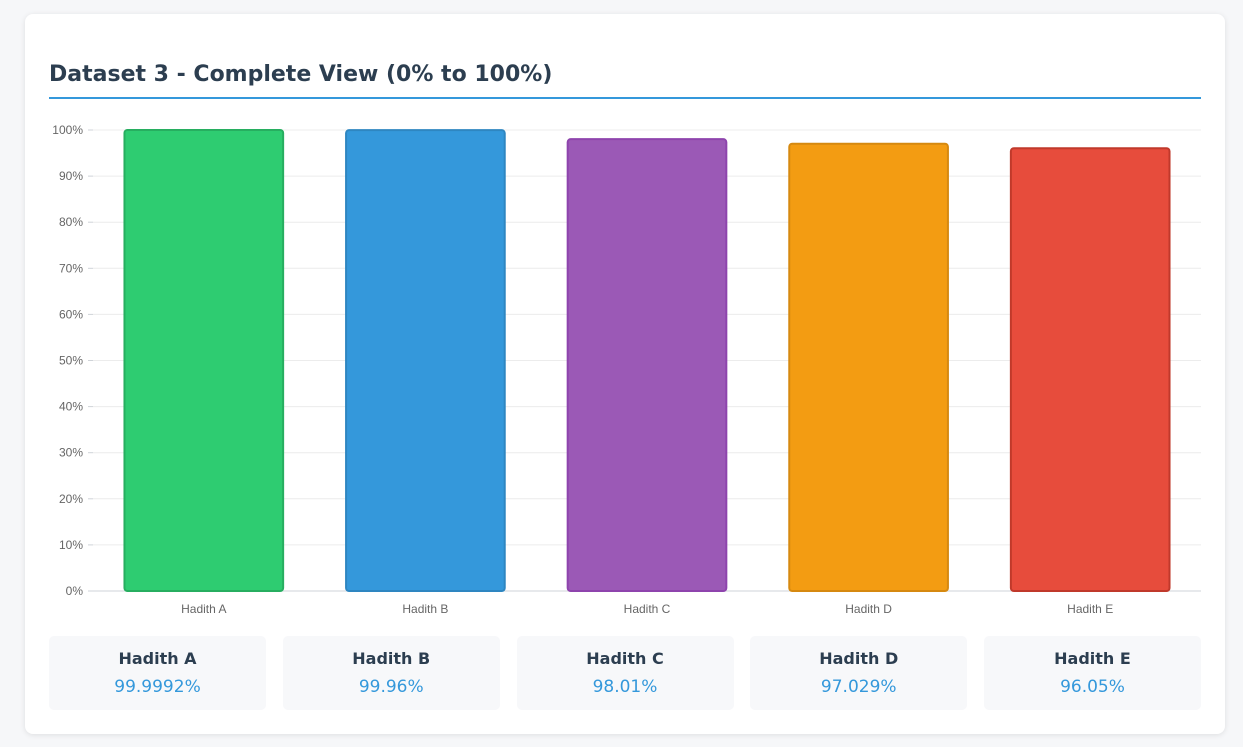 This screenshot has height=747, width=1243. What do you see at coordinates (391, 658) in the screenshot?
I see `stat-name: Hadith B` at bounding box center [391, 658].